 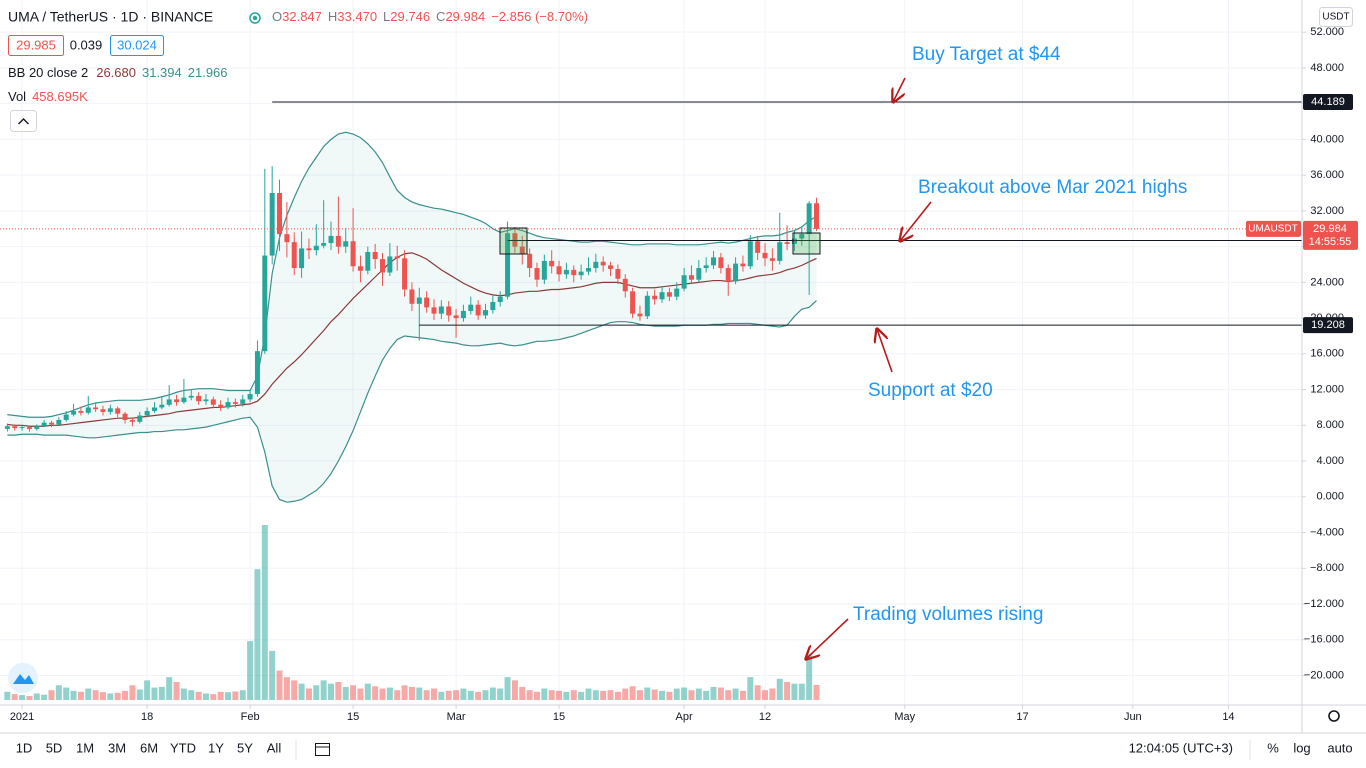 What do you see at coordinates (117, 747) in the screenshot?
I see `range-button: 3M` at bounding box center [117, 747].